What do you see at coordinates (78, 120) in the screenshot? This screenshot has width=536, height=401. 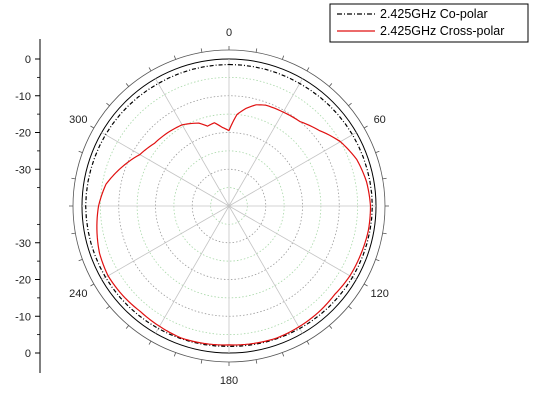 I see `angle-tick-label: 300` at bounding box center [78, 120].